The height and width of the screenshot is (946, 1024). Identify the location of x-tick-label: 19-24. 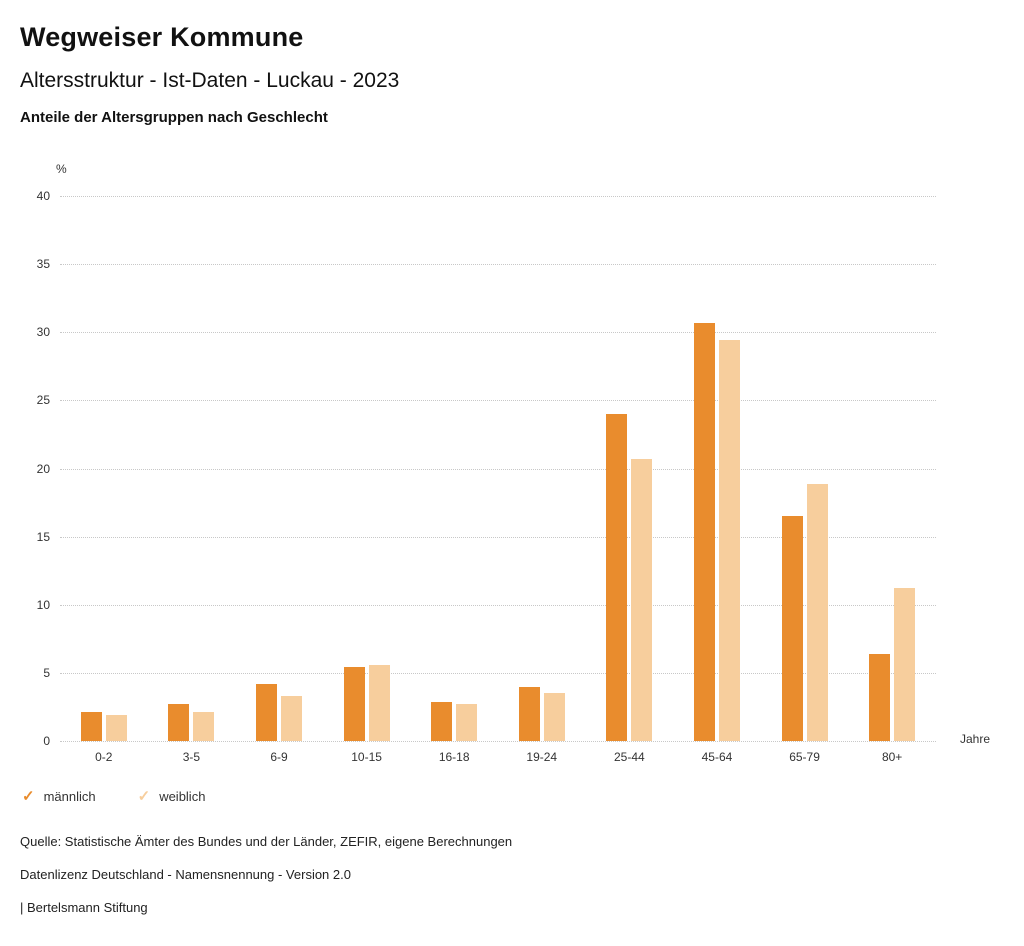
(542, 757).